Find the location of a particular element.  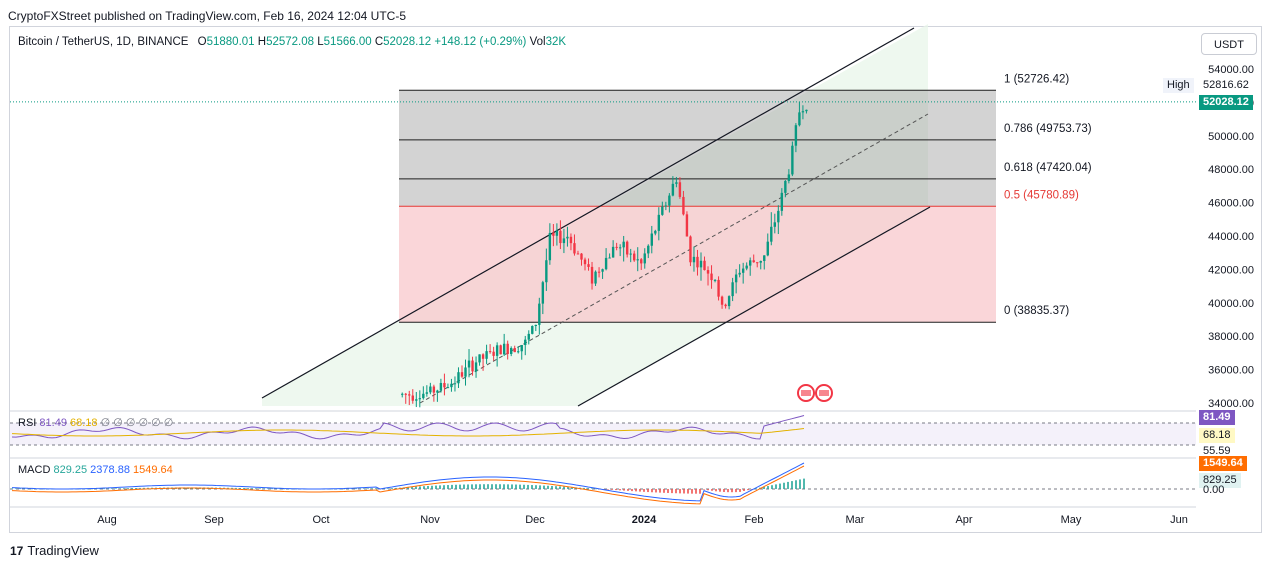

rsi-legend-ma: 68.18 is located at coordinates (84, 423).